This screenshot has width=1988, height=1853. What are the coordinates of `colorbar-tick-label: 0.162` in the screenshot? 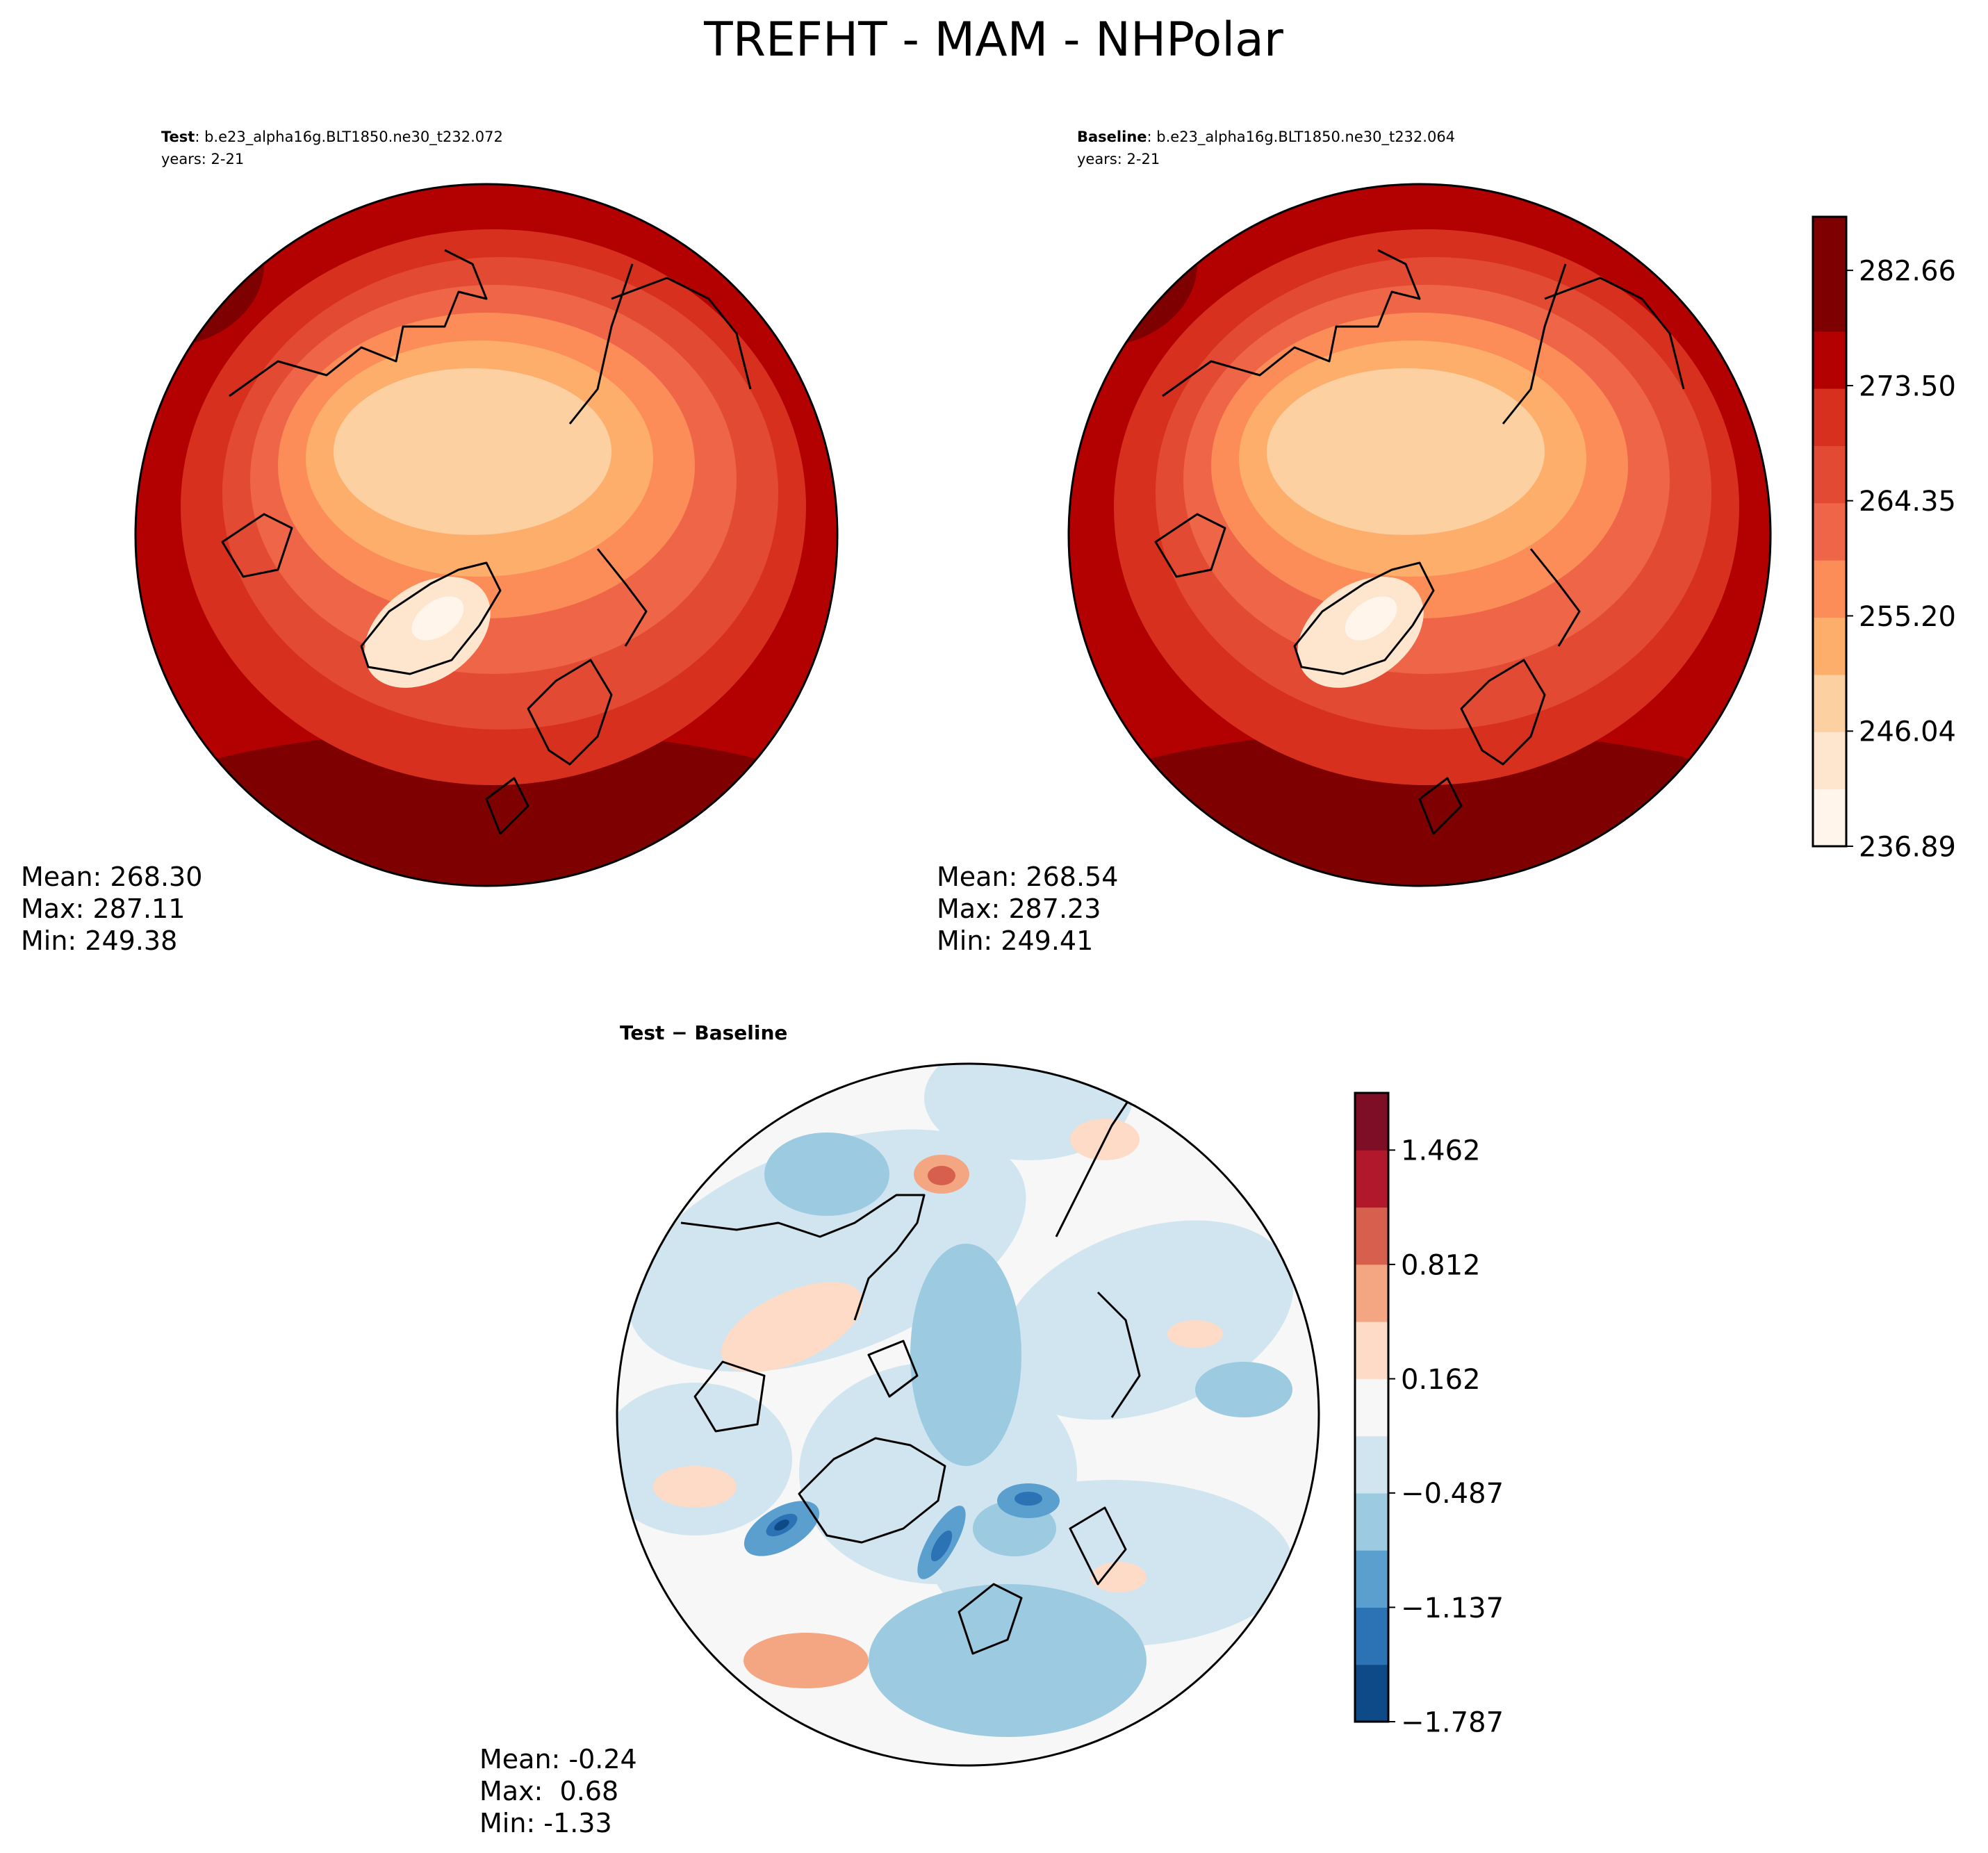 It's located at (1441, 1380).